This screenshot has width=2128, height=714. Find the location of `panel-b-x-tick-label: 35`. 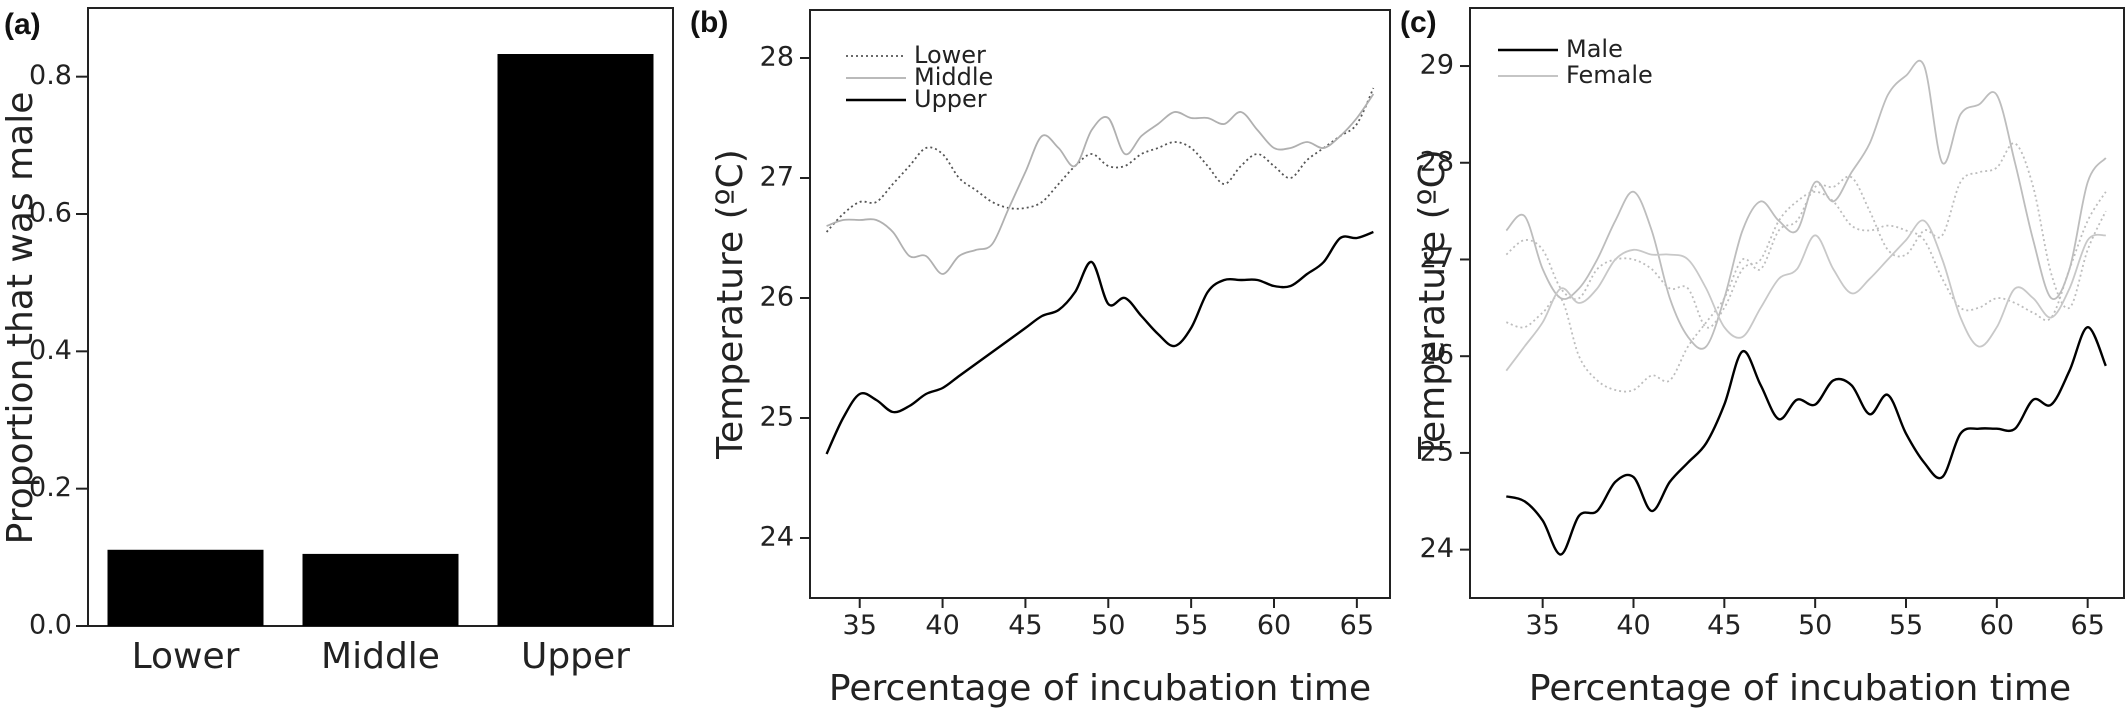

panel-b-x-tick-label: 35 is located at coordinates (860, 625).